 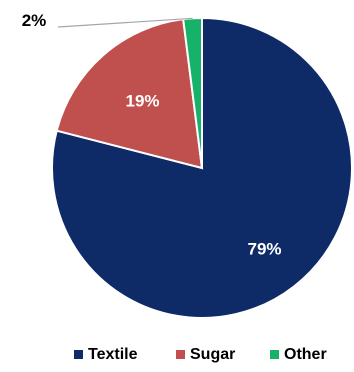 I want to click on legend-label-sugar: Sugar, so click(x=212, y=354).